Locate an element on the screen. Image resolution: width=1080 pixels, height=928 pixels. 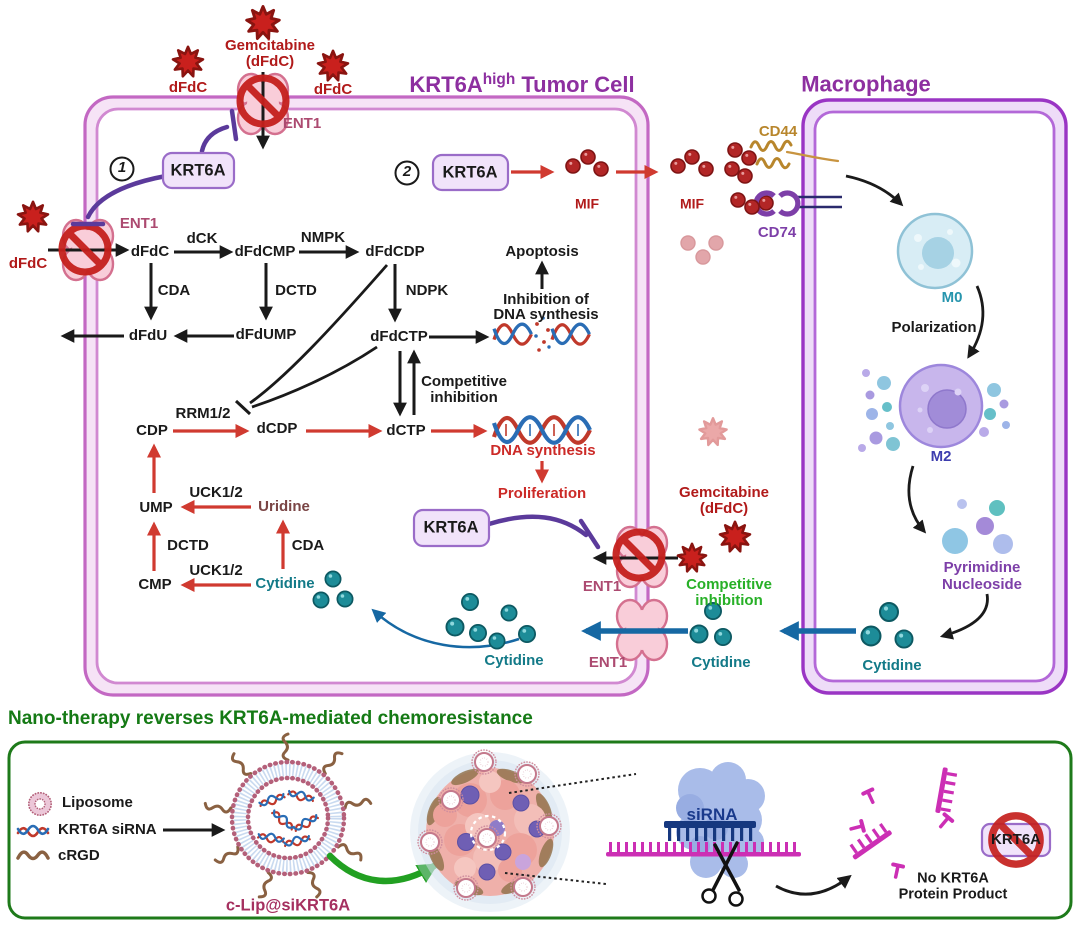
metabolite-dfdcmp: dFdCMP is located at coordinates (265, 252).